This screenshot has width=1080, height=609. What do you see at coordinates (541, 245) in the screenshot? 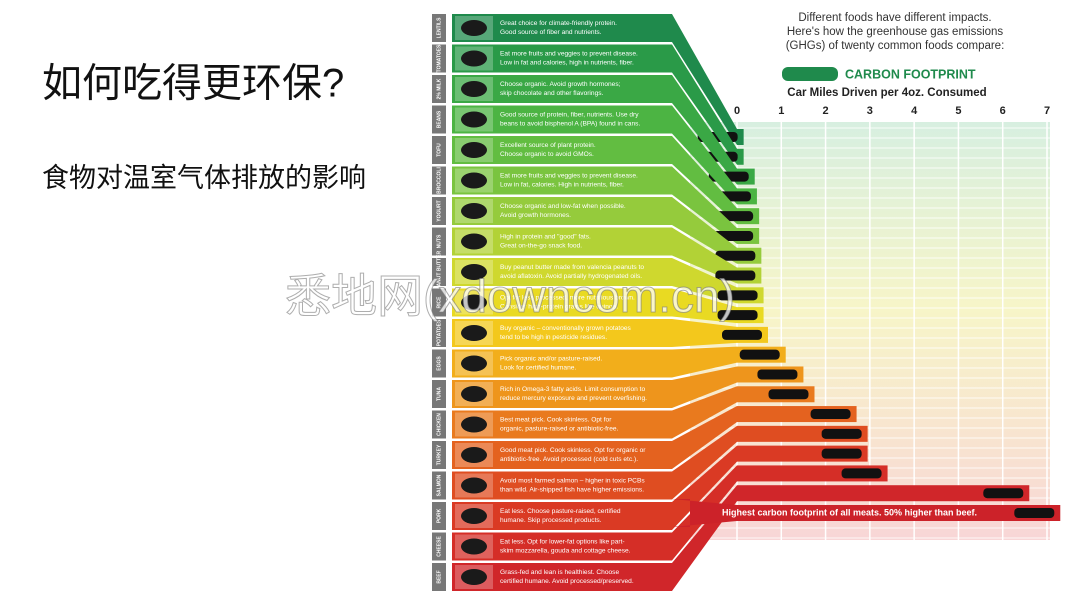
I see `food-description: Great on-the-go snack food.` at bounding box center [541, 245].